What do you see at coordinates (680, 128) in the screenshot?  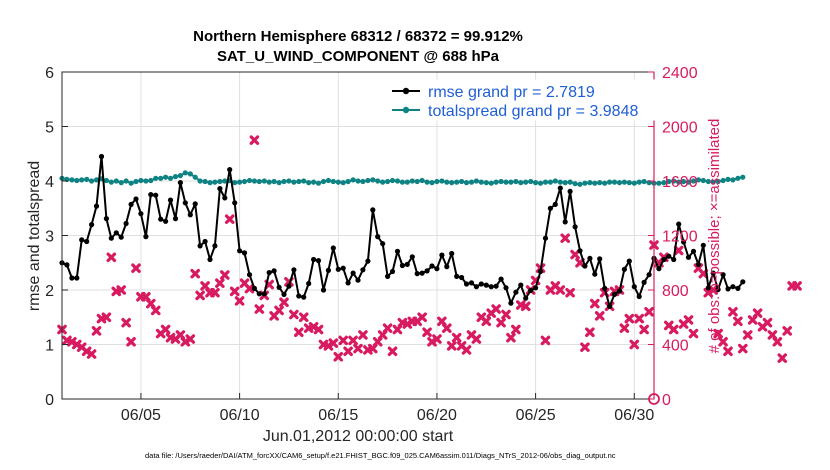 I see `y-right-tick-label: 2000` at bounding box center [680, 128].